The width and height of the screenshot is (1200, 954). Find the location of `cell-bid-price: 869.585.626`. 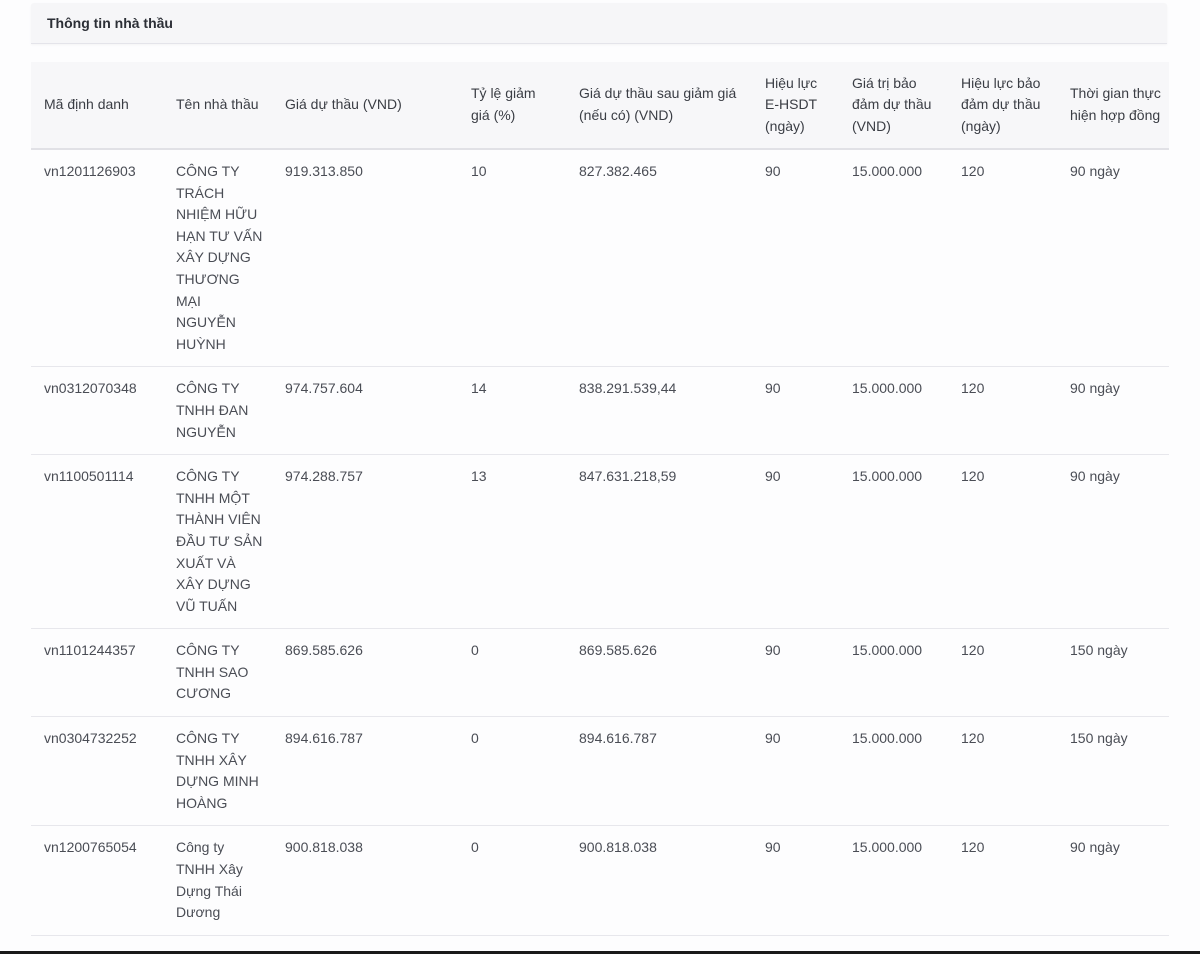

cell-bid-price: 869.585.626 is located at coordinates (324, 650).